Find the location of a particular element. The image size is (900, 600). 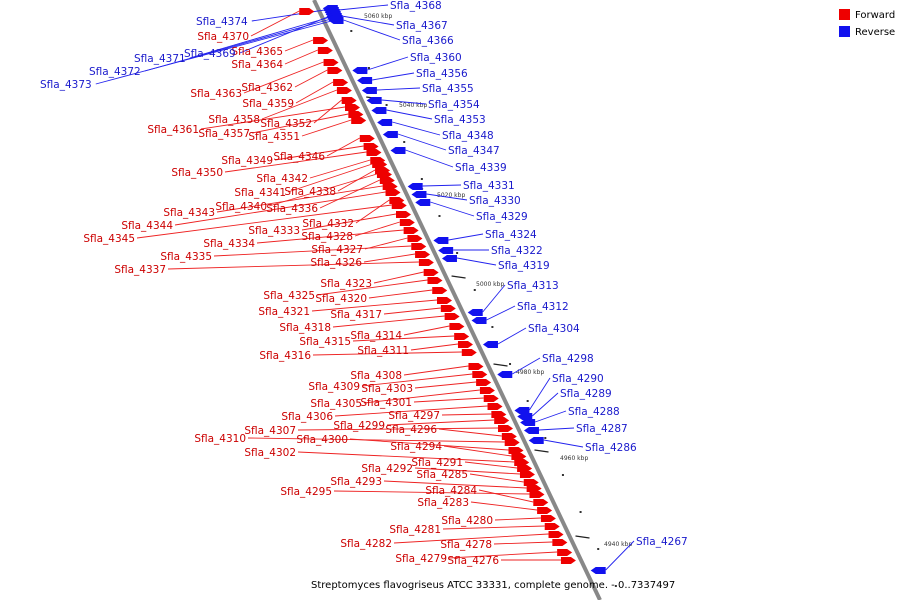

forward-gene-label: Sfla_4294 is located at coordinates (416, 447).